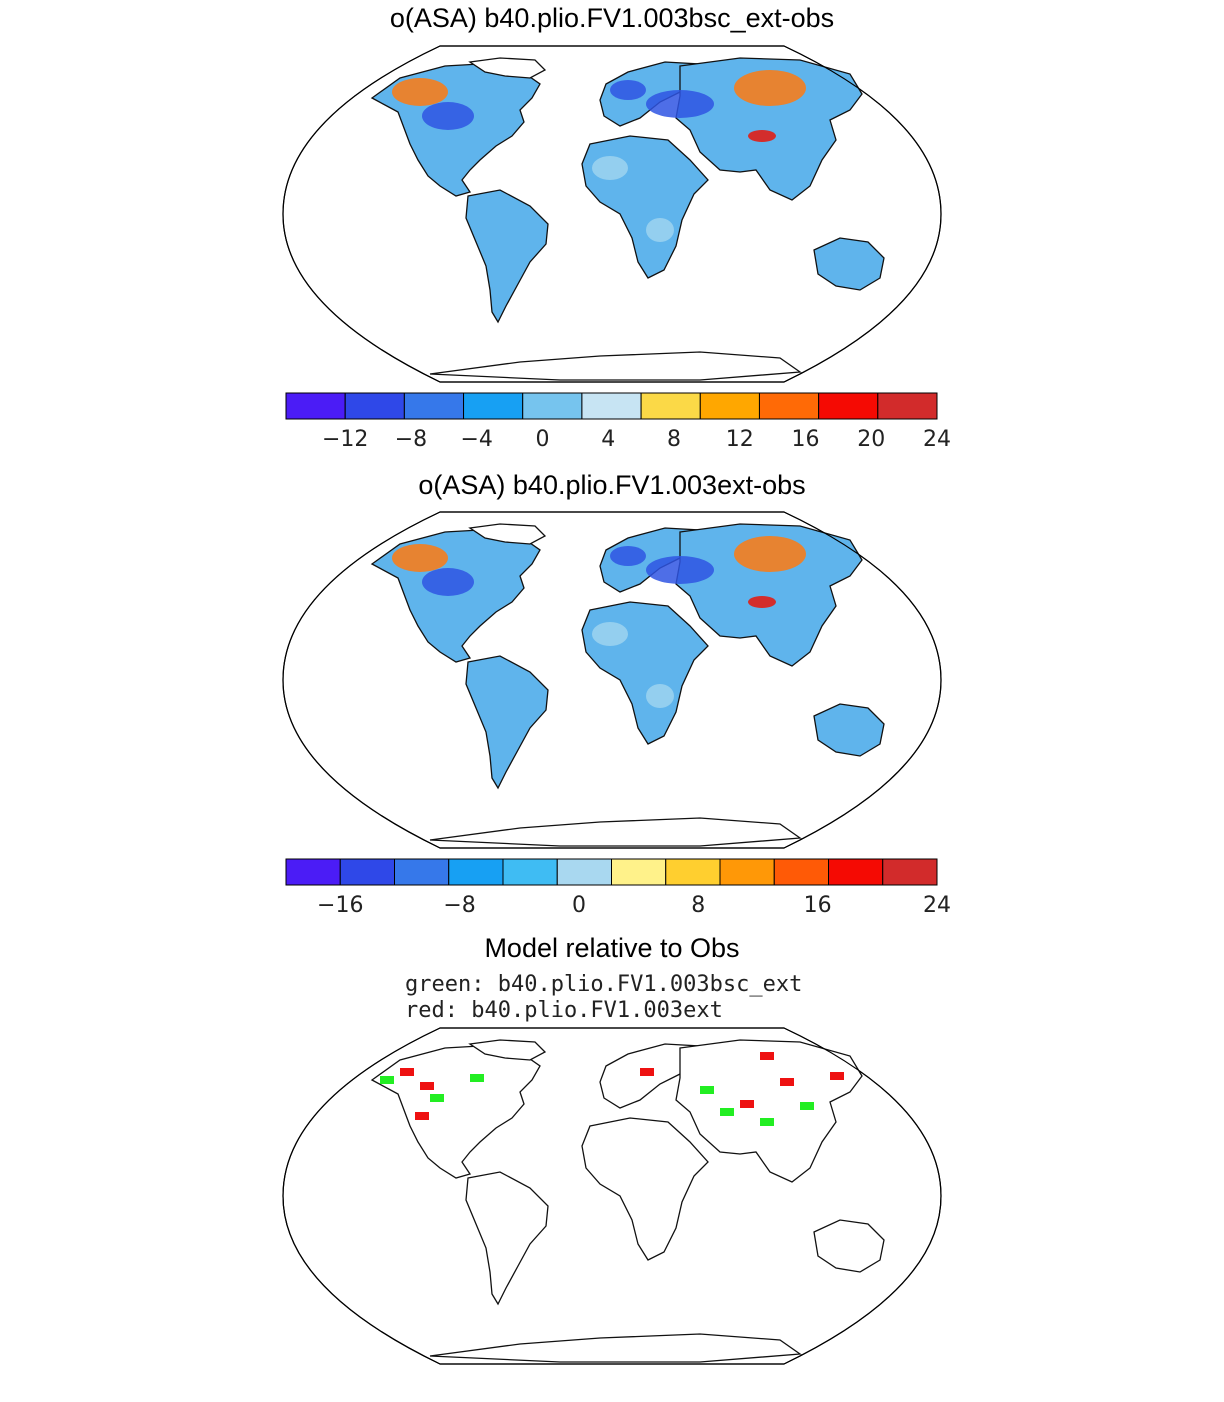 Image resolution: width=1224 pixels, height=1402 pixels. I want to click on colorbar-tick-label: 20, so click(871, 439).